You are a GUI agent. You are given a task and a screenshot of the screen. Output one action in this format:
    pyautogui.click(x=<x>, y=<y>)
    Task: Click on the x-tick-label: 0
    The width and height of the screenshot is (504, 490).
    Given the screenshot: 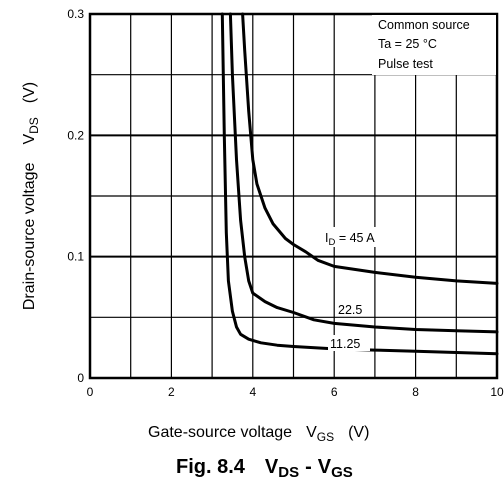 What is the action you would take?
    pyautogui.click(x=90, y=392)
    